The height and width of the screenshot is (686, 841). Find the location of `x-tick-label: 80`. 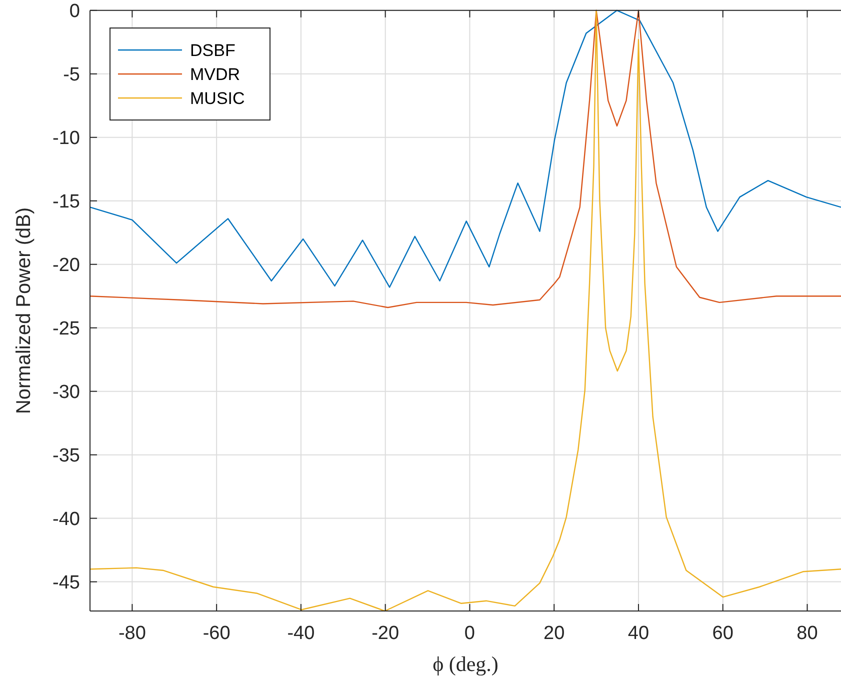

x-tick-label: 80 is located at coordinates (807, 633).